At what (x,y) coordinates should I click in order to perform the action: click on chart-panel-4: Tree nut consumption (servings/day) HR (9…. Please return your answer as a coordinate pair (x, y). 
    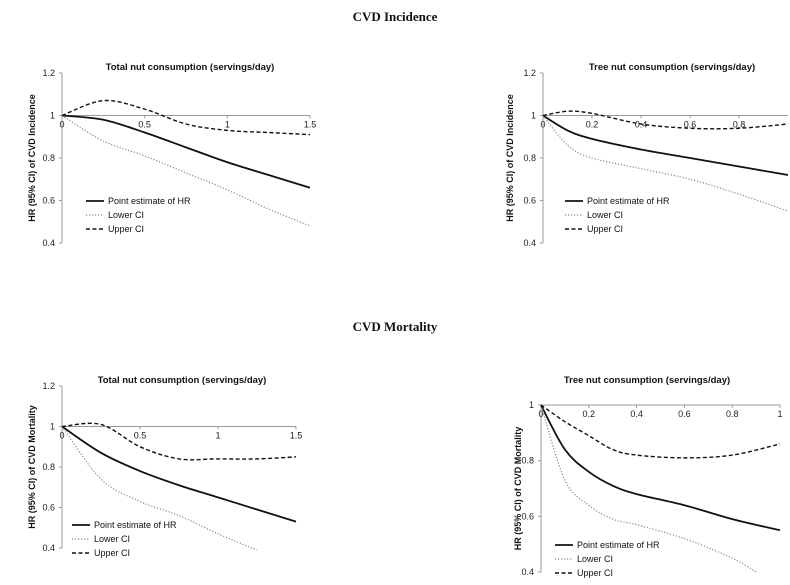
    Looking at the image, I should click on (648, 476).